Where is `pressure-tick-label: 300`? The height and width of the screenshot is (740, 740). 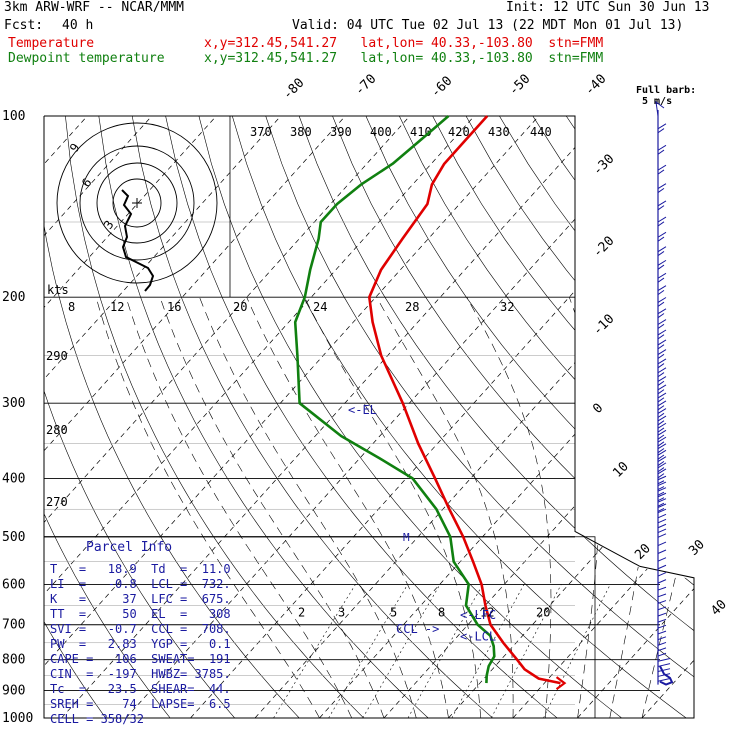 pressure-tick-label: 300 is located at coordinates (13, 403).